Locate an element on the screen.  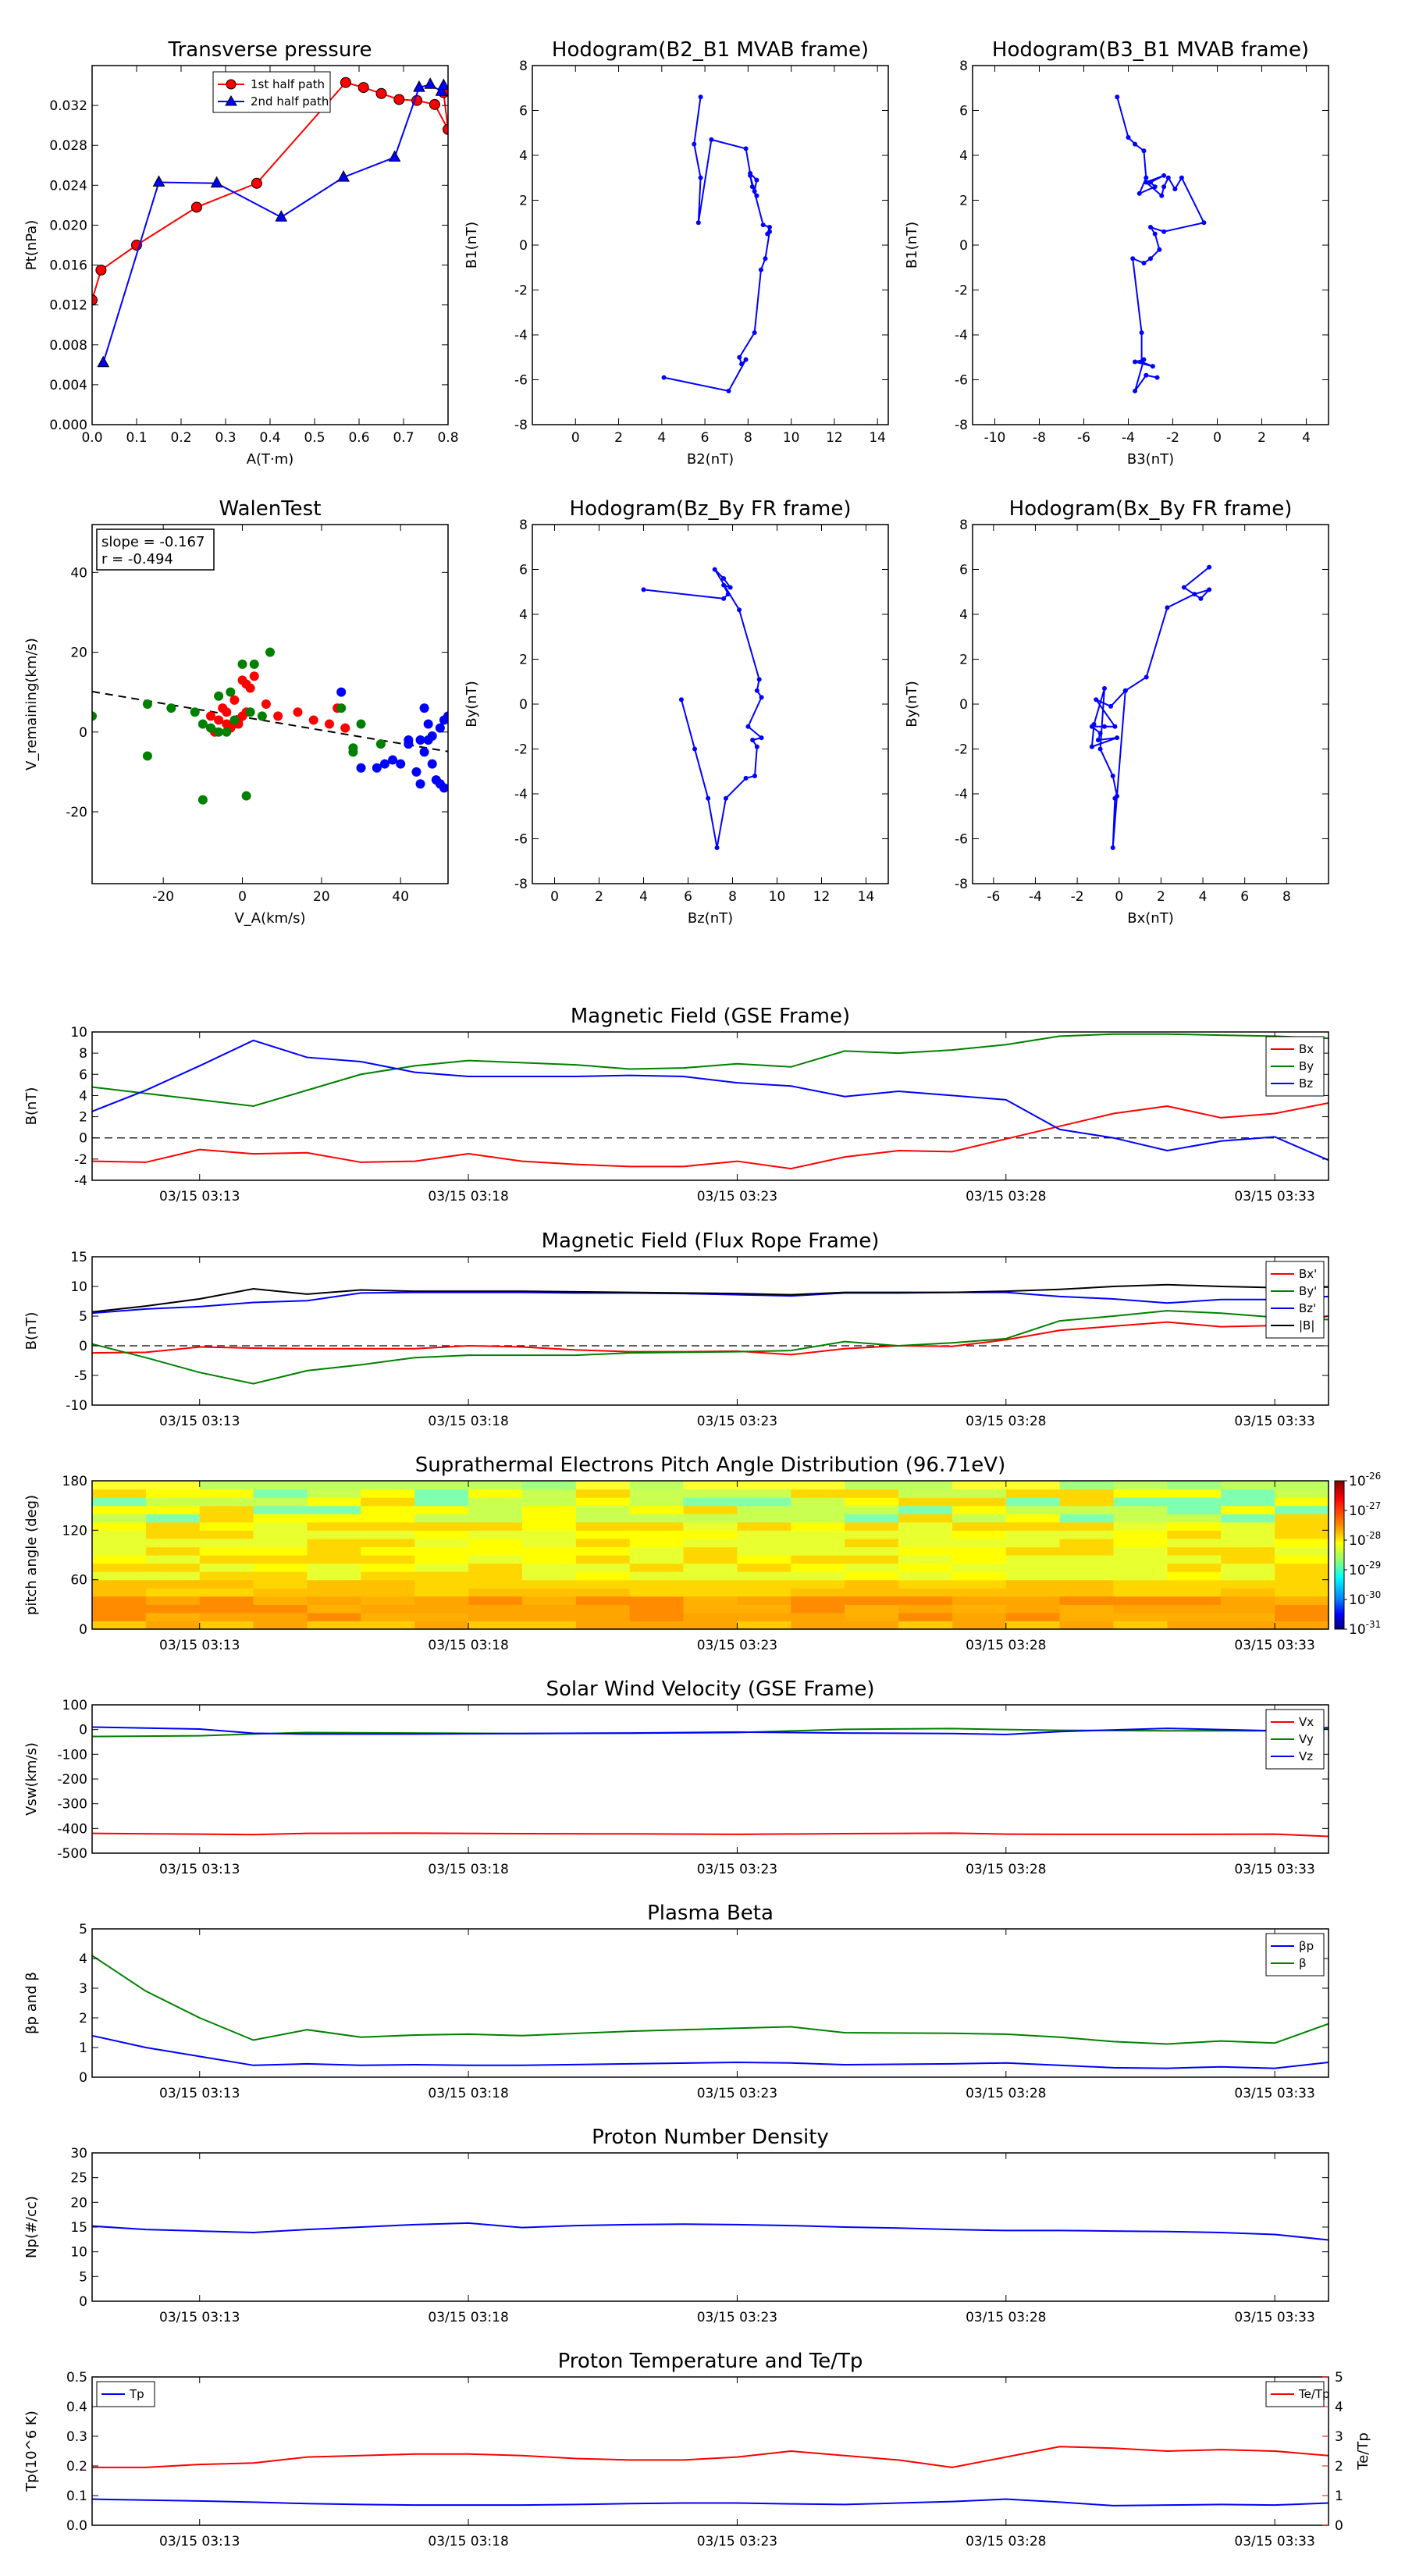
colorbar-tick-label: 10-28 is located at coordinates (1365, 1539).